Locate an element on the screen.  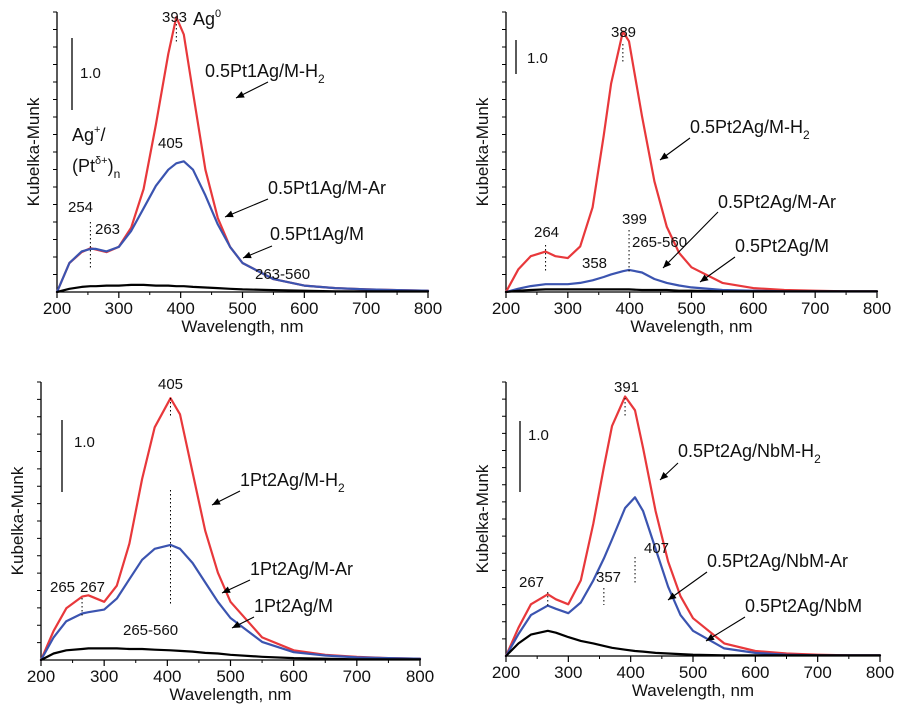
legend-label: 0.5Pt2Ag/M-H2 is located at coordinates (750, 129).